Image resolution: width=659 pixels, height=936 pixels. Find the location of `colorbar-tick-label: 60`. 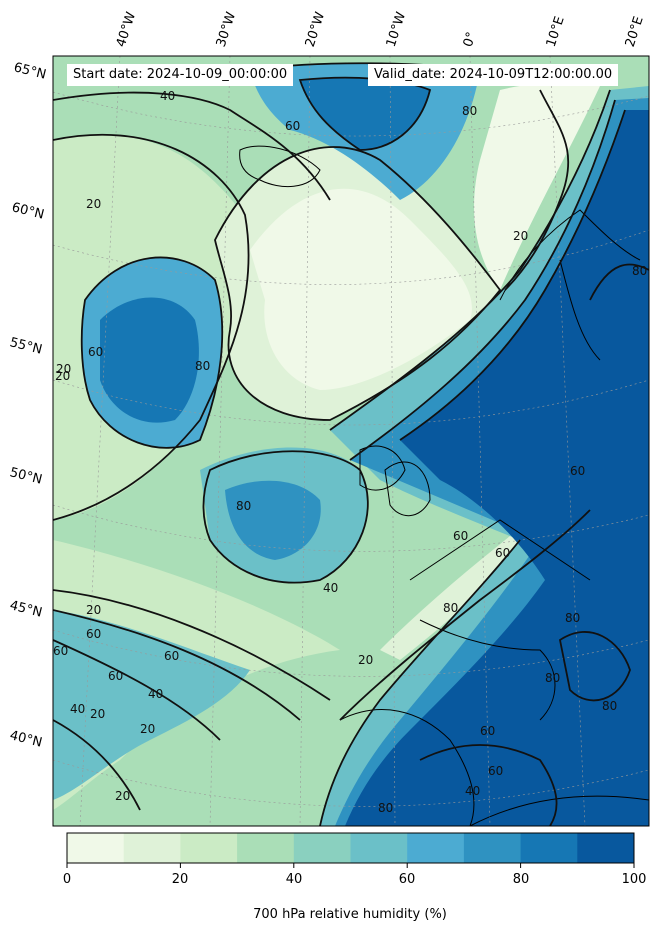

colorbar-tick-label: 60 is located at coordinates (407, 879).